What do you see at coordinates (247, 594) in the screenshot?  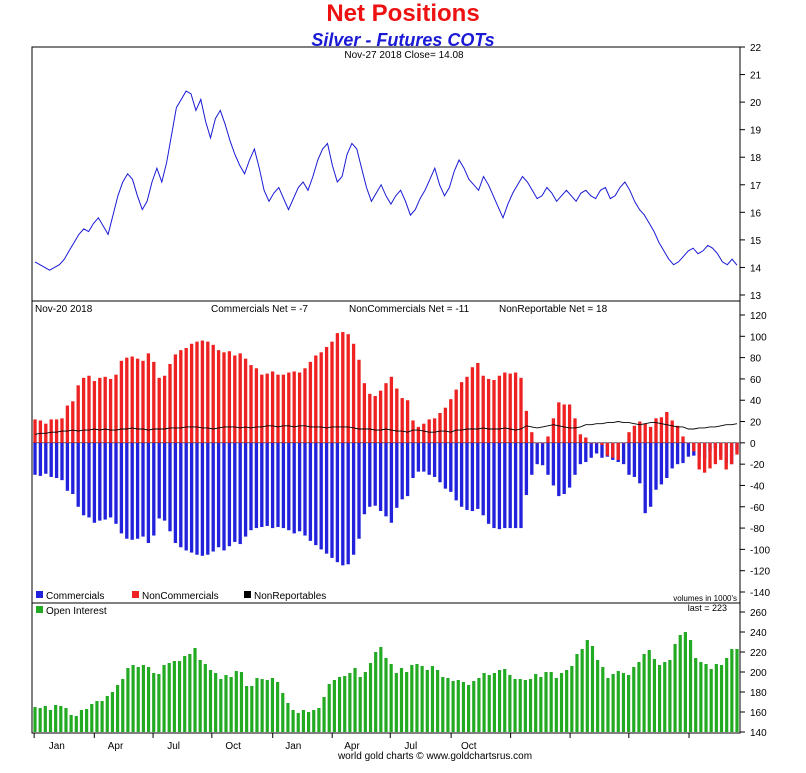 I see `legend-swatch-nonreportables` at bounding box center [247, 594].